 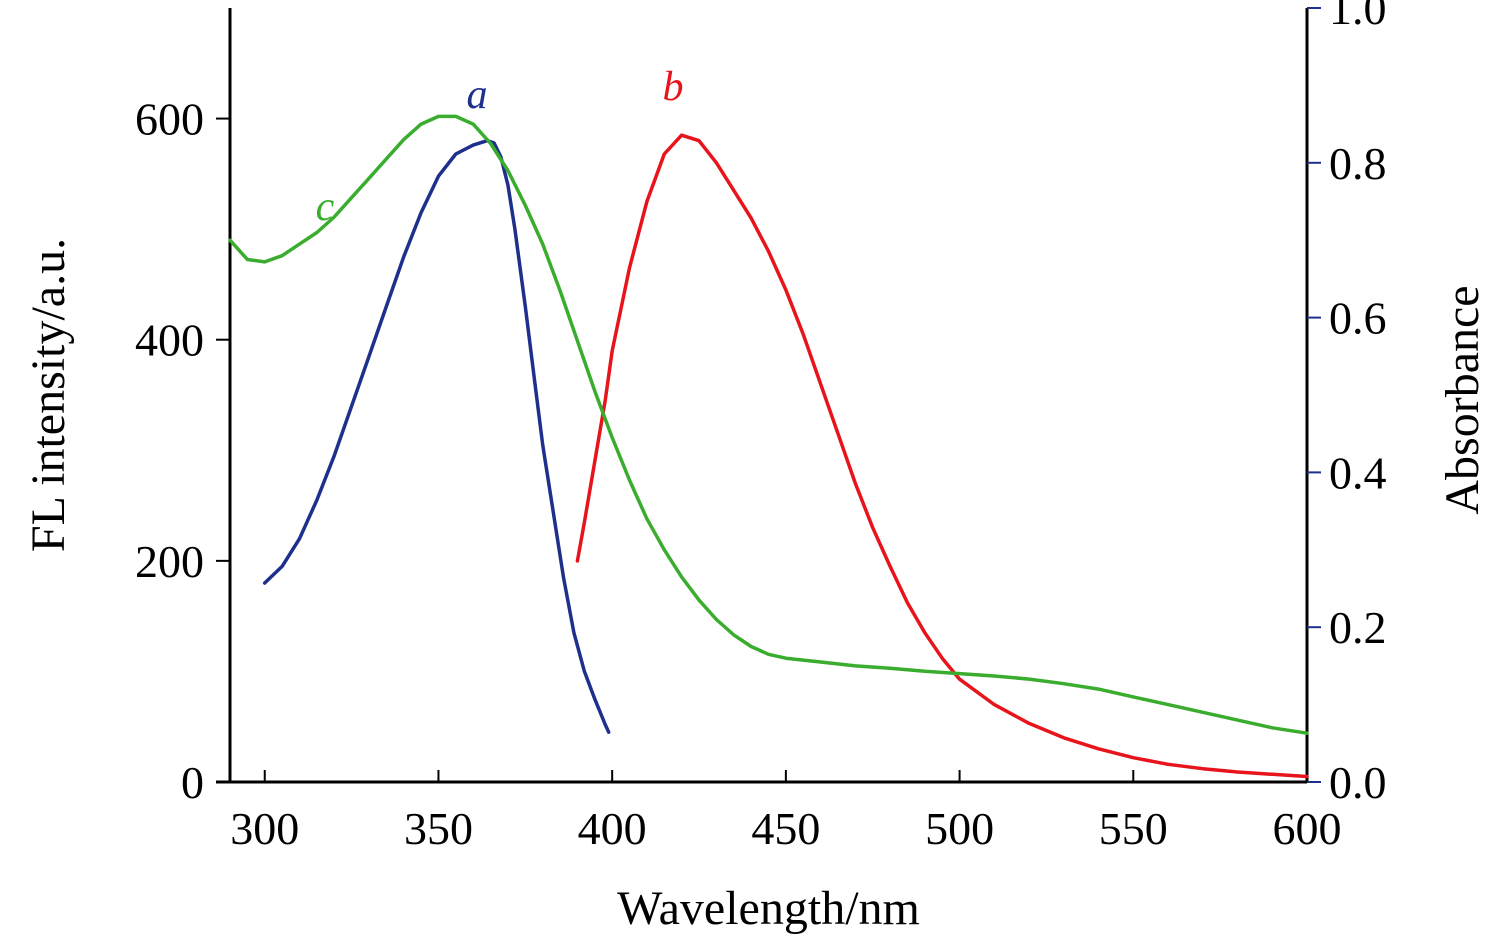 I want to click on y-left-tick-label: 200, so click(x=169, y=561).